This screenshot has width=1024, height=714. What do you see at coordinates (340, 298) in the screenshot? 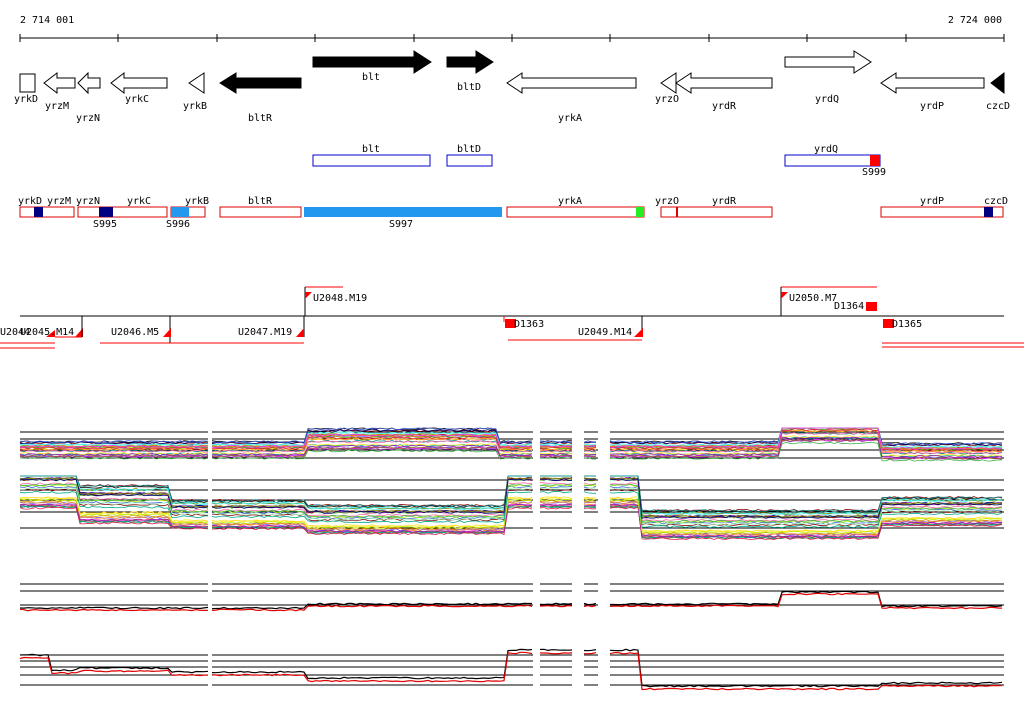
I see `transcript-label-U2048: U2048.M19` at bounding box center [340, 298].